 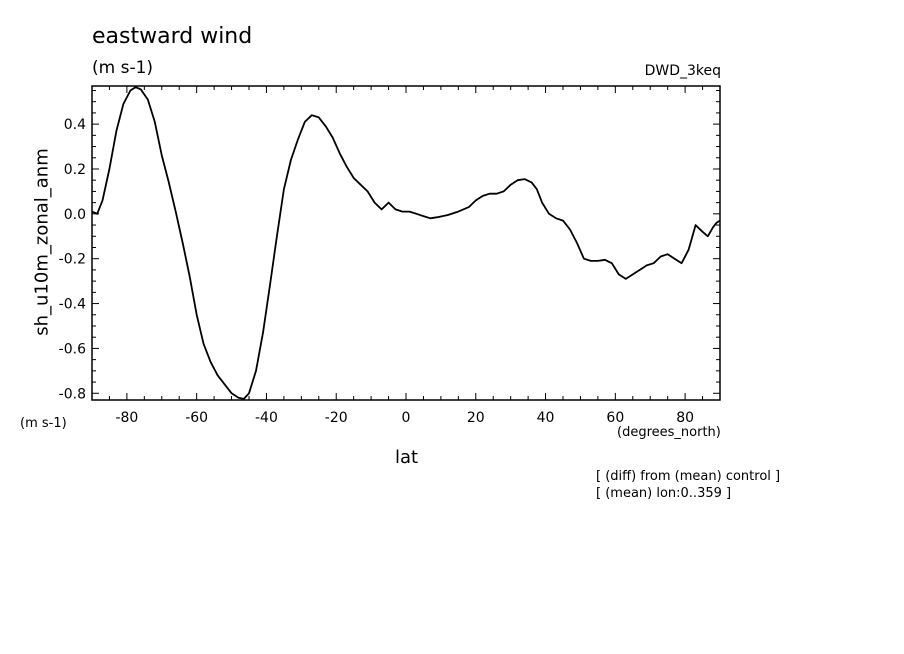 I want to click on y-tick-label: -0.6, so click(x=72, y=349).